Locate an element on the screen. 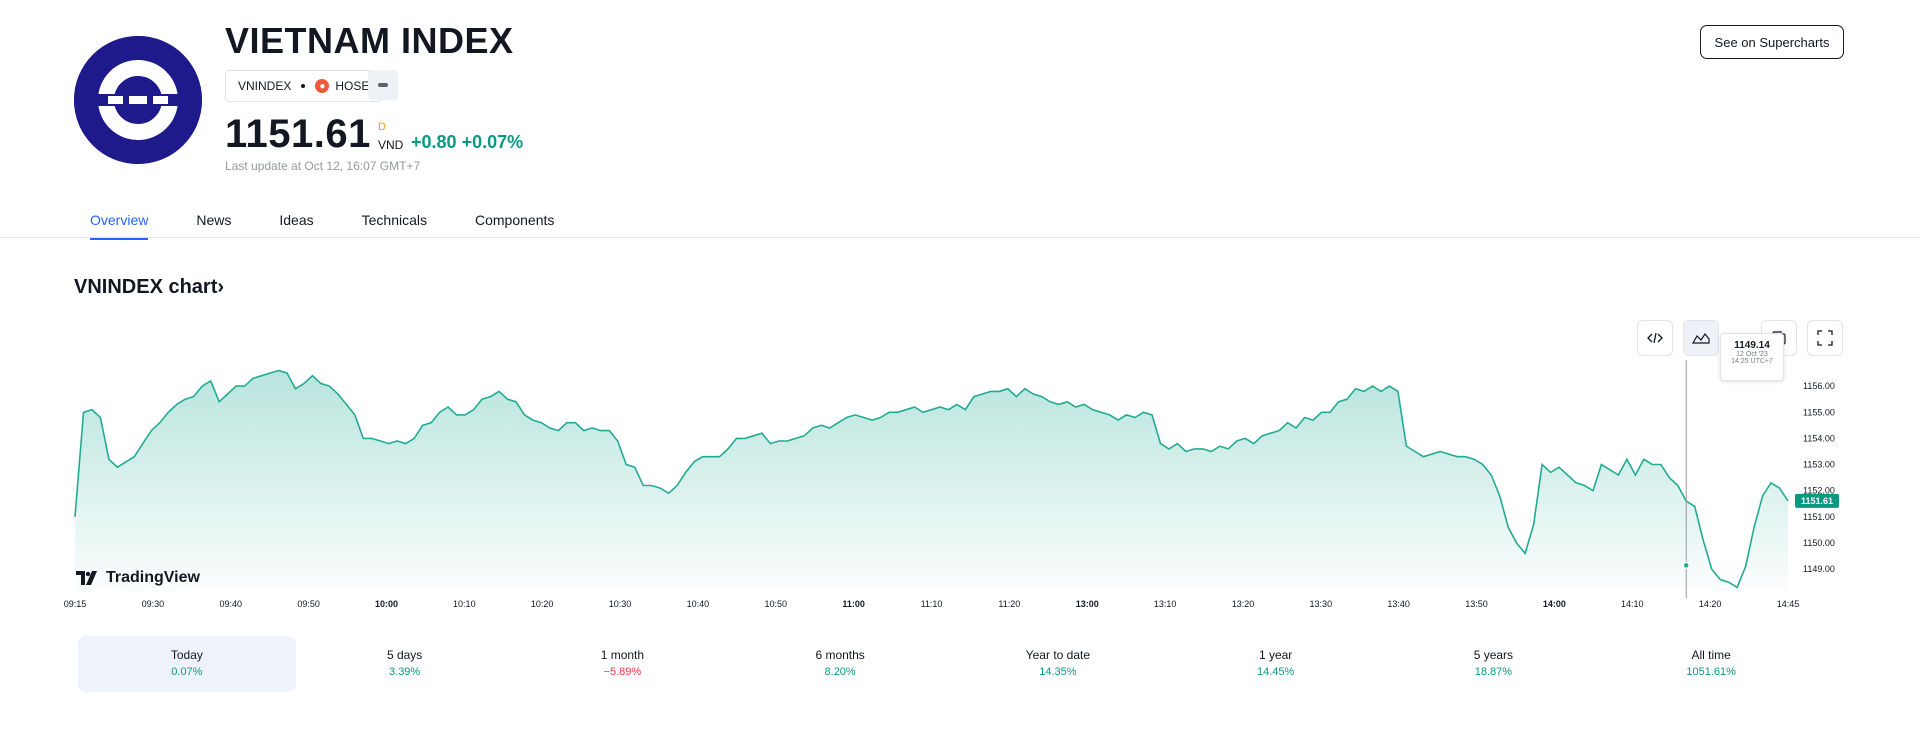 The width and height of the screenshot is (1920, 731). tab-technicals: Technicals is located at coordinates (394, 220).